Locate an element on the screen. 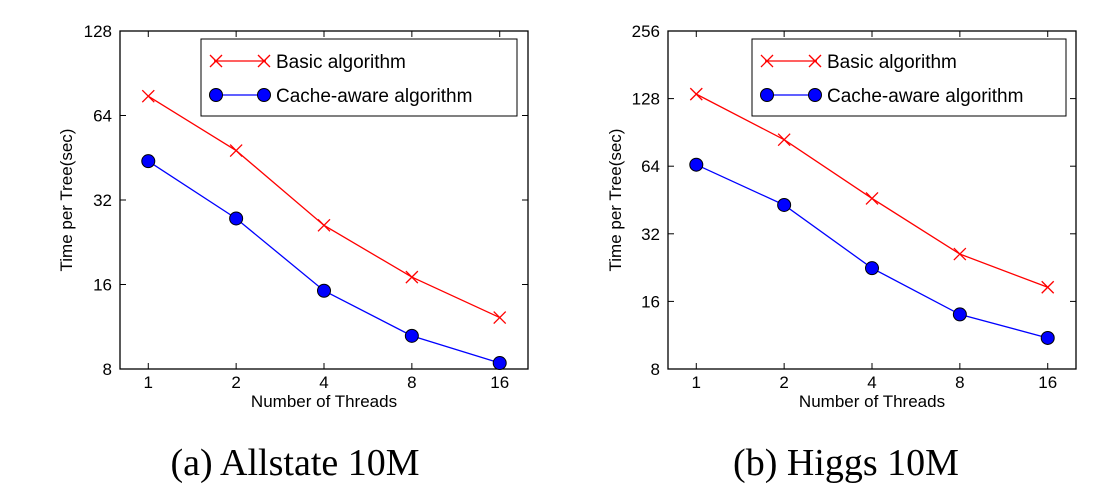 The width and height of the screenshot is (1108, 498). series-line-basic is located at coordinates (871, 190).